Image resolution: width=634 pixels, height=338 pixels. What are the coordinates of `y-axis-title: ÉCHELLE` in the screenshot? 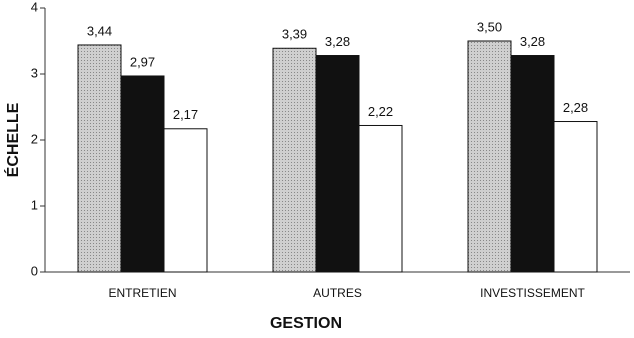 It's located at (12, 139).